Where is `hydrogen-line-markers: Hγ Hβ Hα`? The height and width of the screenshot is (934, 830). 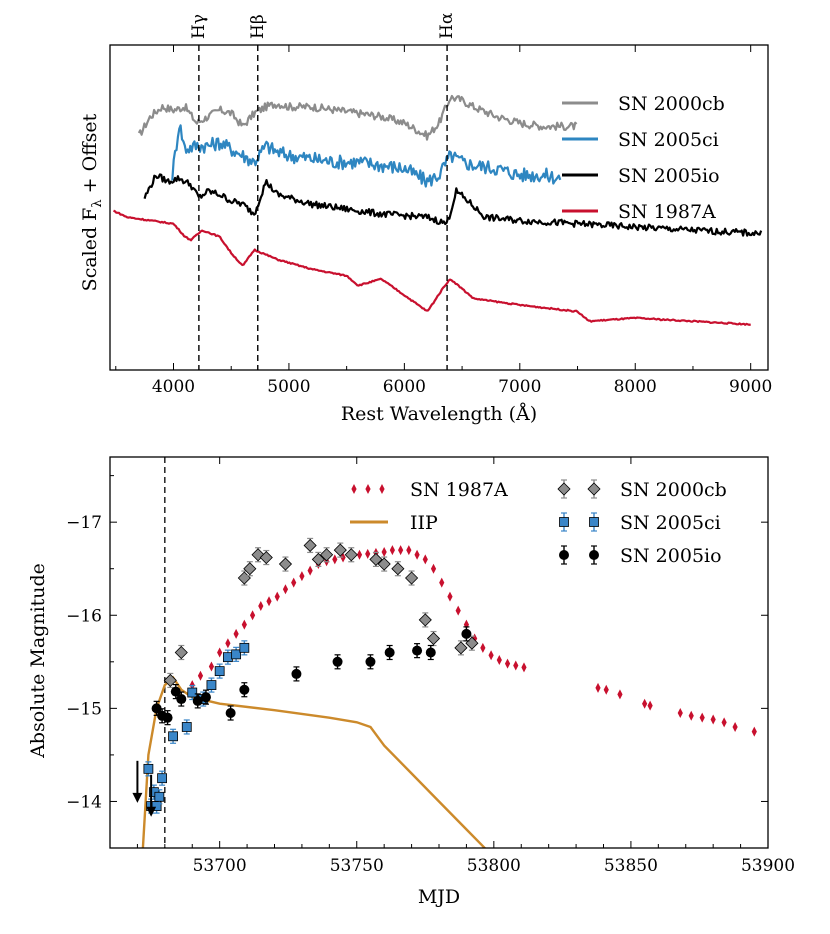 hydrogen-line-markers: Hγ Hβ Hα is located at coordinates (323, 191).